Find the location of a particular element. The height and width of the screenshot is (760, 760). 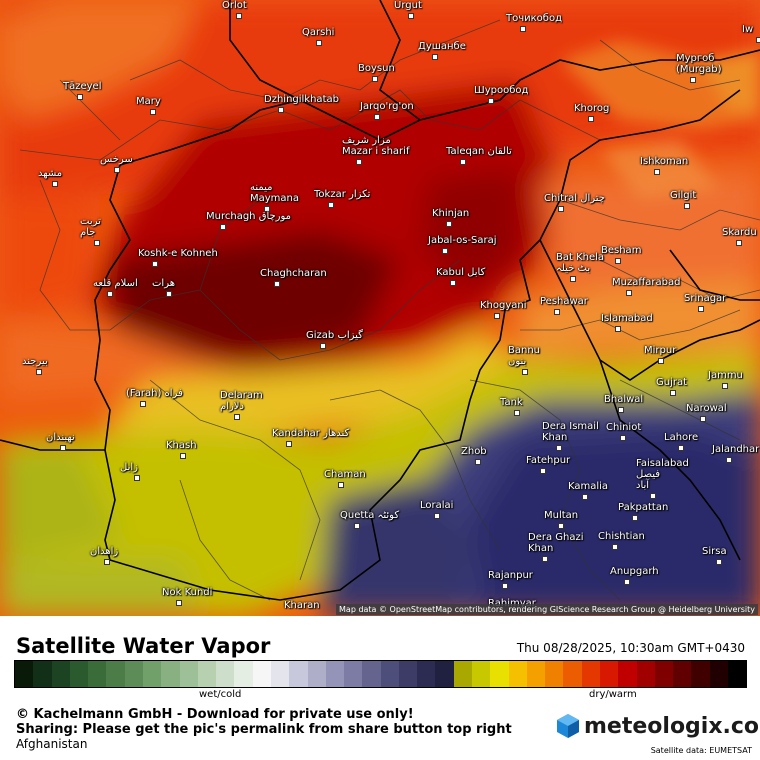

city-label: Multan is located at coordinates (561, 515).